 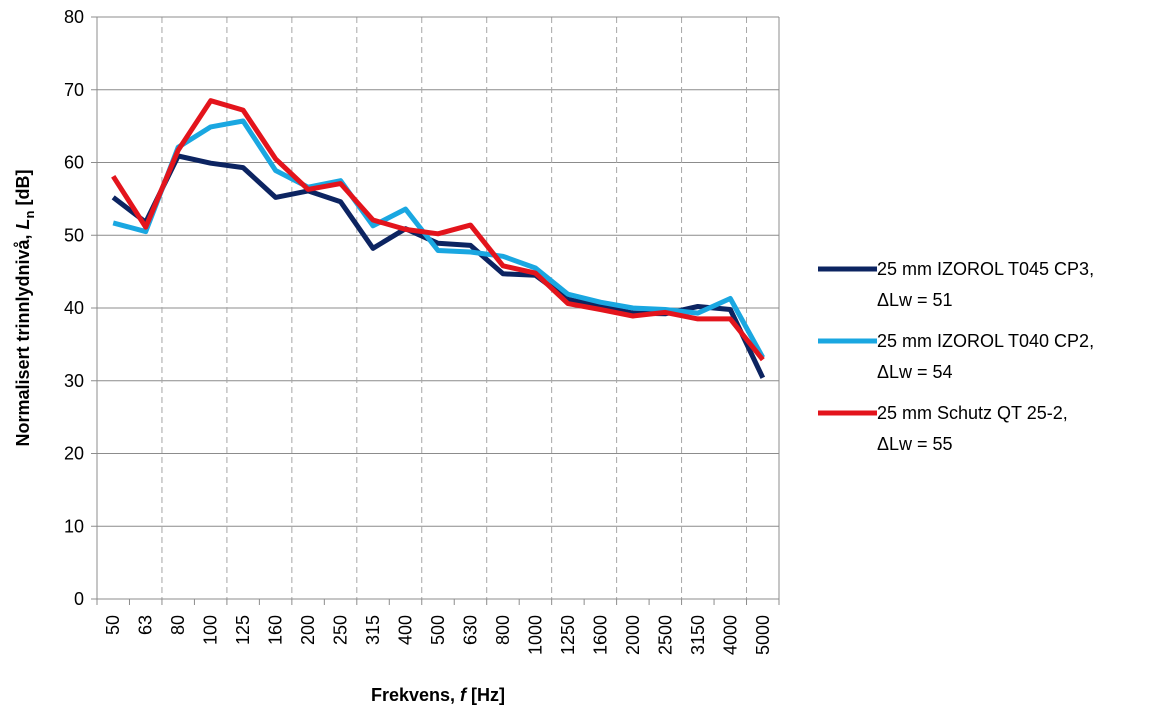 What do you see at coordinates (74, 381) in the screenshot?
I see `y-tick-label: 30` at bounding box center [74, 381].